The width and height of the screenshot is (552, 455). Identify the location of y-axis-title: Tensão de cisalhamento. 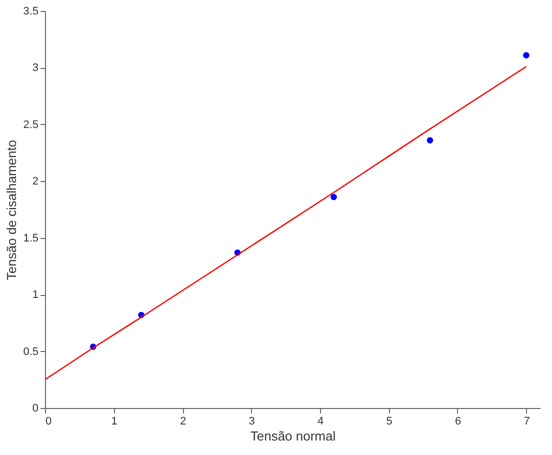
(12, 210).